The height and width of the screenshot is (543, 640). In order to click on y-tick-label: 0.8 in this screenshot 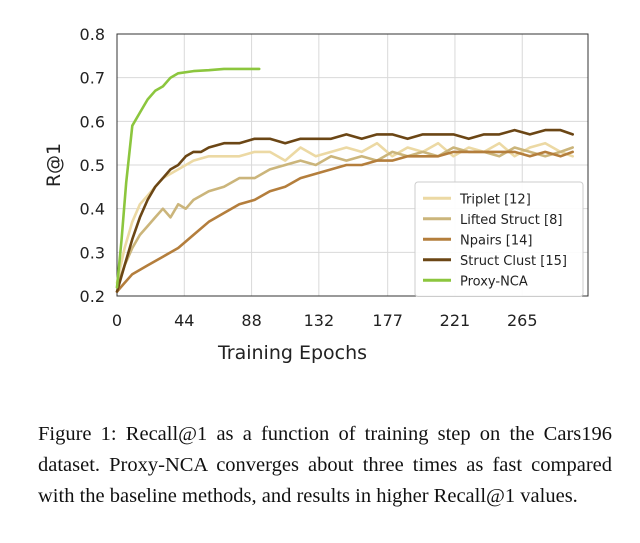, I will do `click(92, 34)`.